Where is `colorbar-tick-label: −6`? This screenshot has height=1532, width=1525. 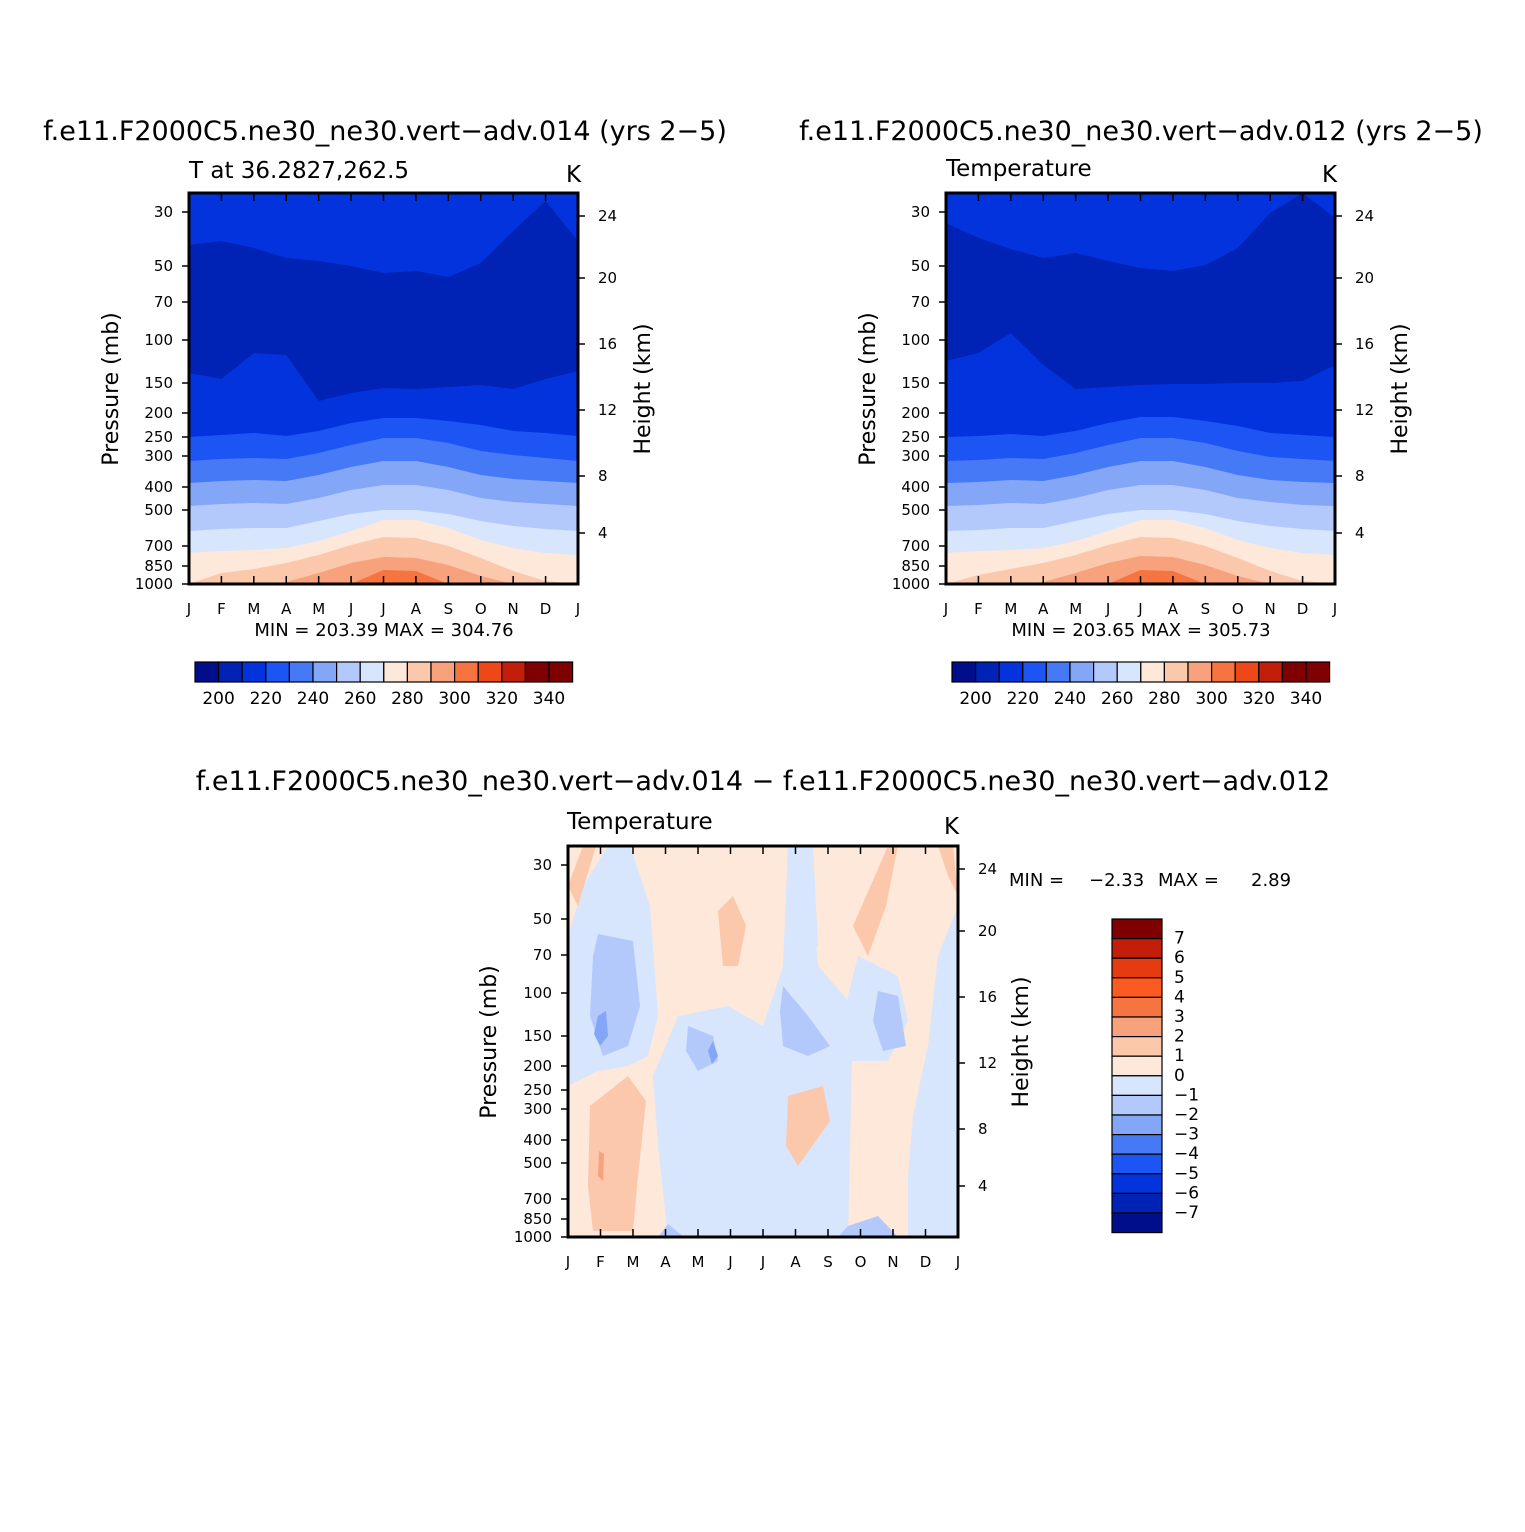 colorbar-tick-label: −6 is located at coordinates (1186, 1193).